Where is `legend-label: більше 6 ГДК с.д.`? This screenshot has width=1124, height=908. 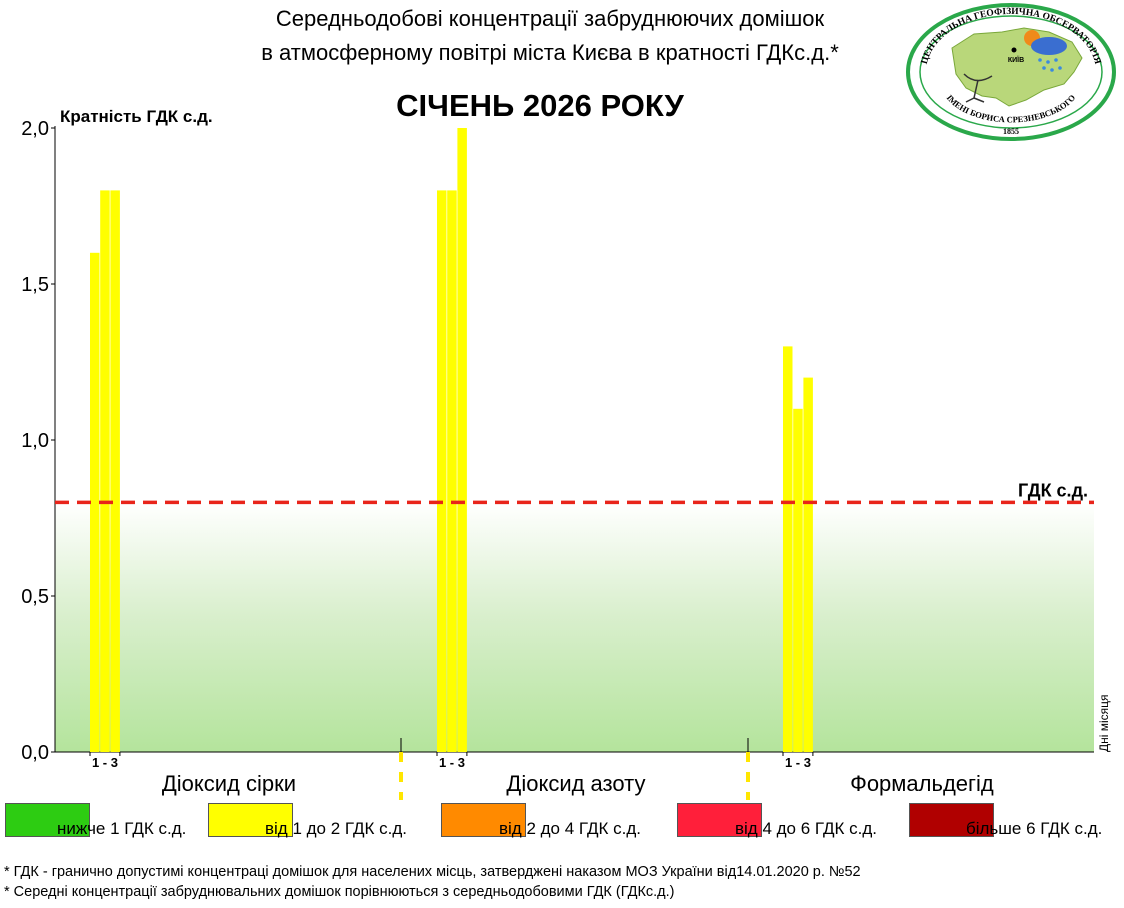
legend-label: більше 6 ГДК с.д. is located at coordinates (1034, 828).